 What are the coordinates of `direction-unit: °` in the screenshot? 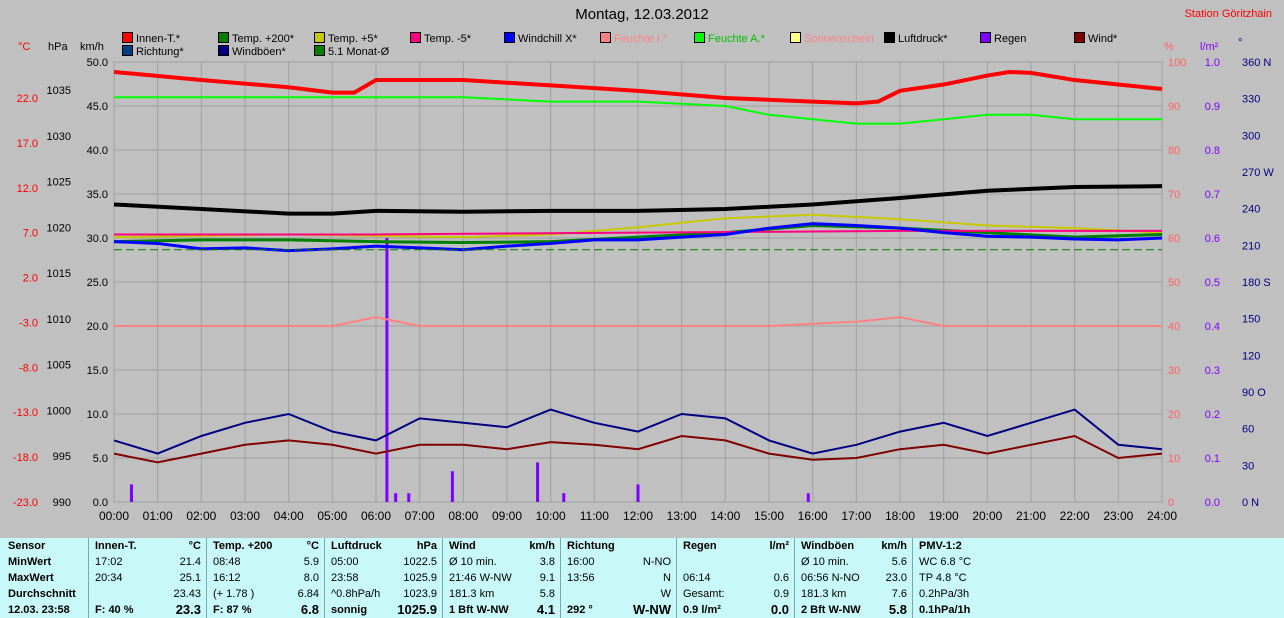 It's located at (1240, 43).